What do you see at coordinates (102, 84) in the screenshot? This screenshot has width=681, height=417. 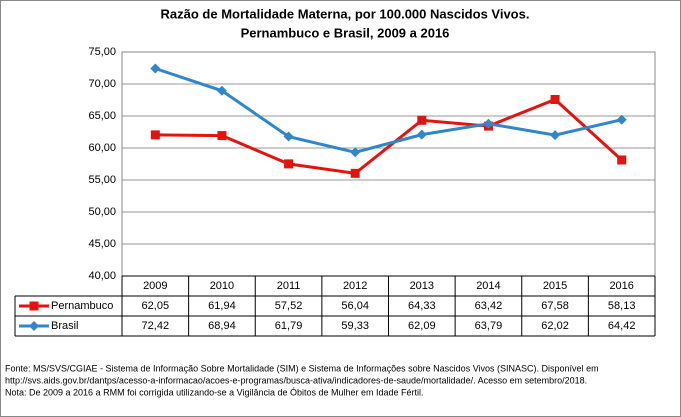 I see `y-tick-label: 70,00` at bounding box center [102, 84].